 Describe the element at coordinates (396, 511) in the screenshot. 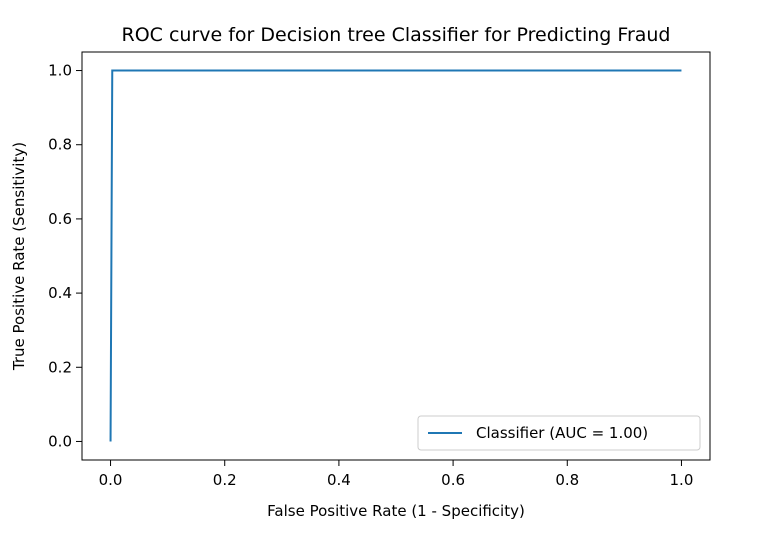

I see `x-axis-label: False Positive Rate (1 - Specificity)` at that location.